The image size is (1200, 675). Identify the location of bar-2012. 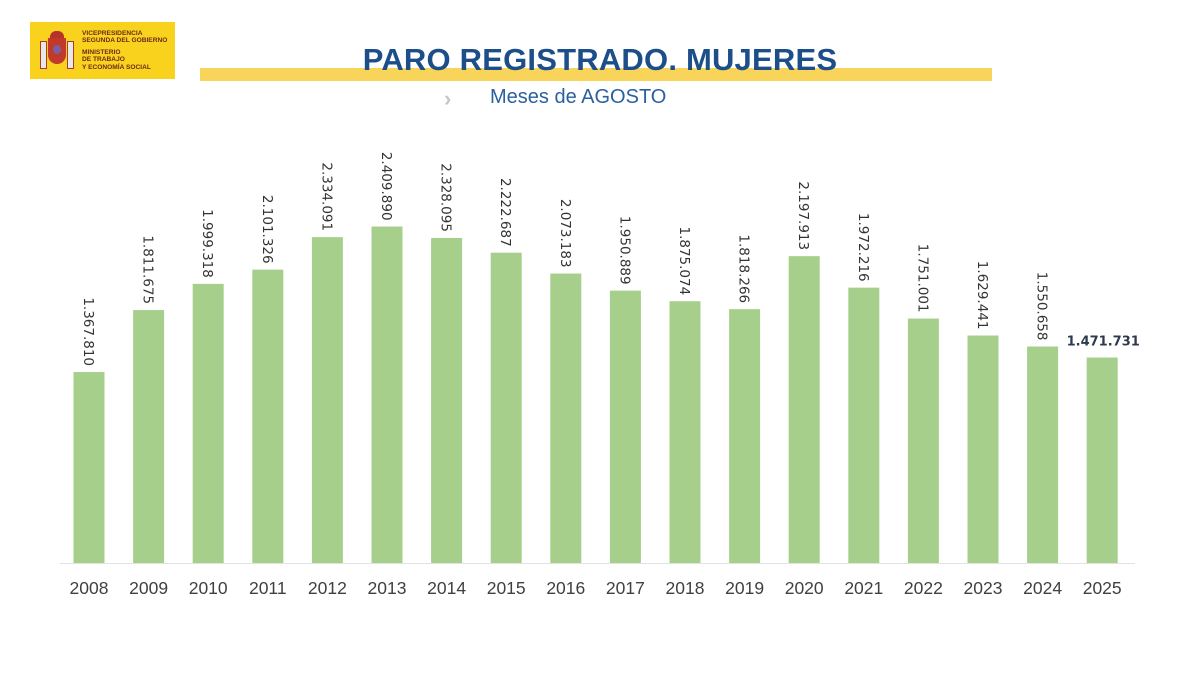
(327, 400).